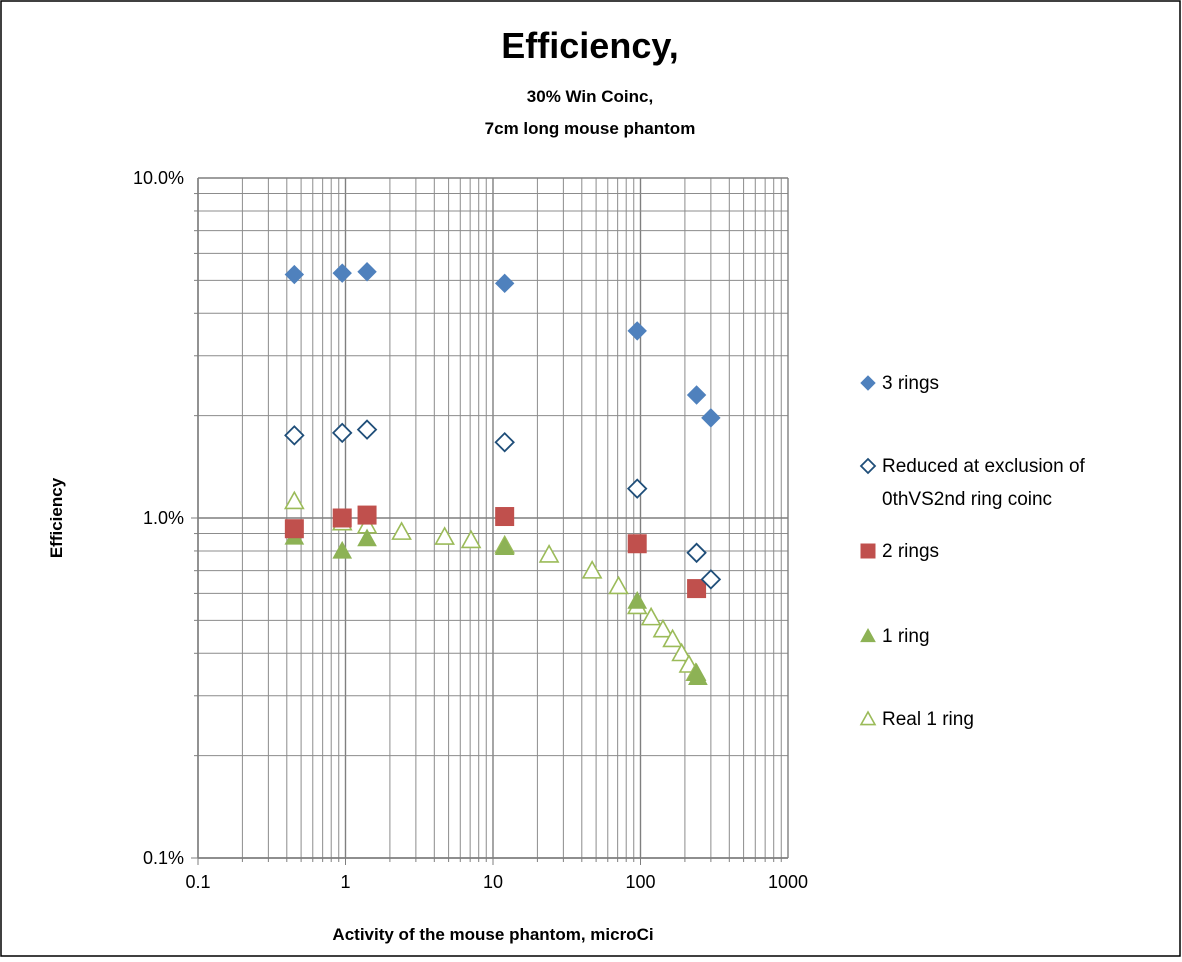  What do you see at coordinates (197, 882) in the screenshot?
I see `x-tick-label: 0.1` at bounding box center [197, 882].